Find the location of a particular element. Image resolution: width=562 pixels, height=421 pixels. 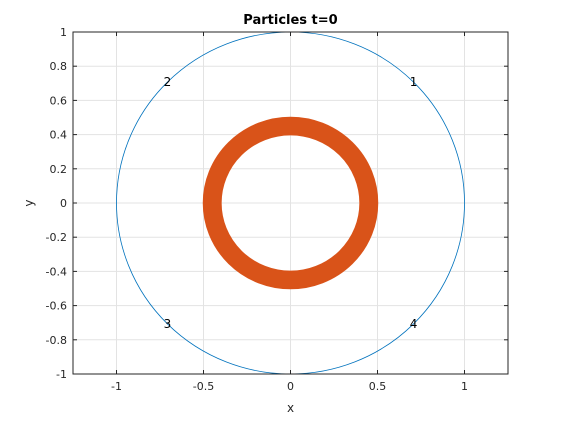

circle-label-1: 1 is located at coordinates (414, 82).